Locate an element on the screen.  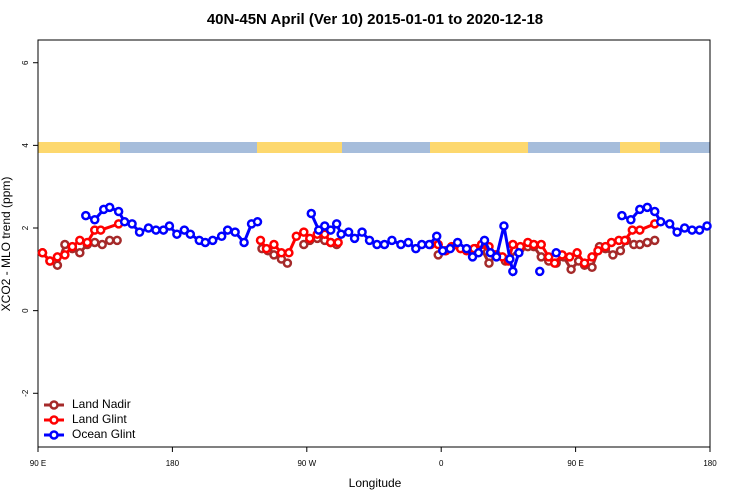
y-tick-label: 0 is located at coordinates (25, 310).